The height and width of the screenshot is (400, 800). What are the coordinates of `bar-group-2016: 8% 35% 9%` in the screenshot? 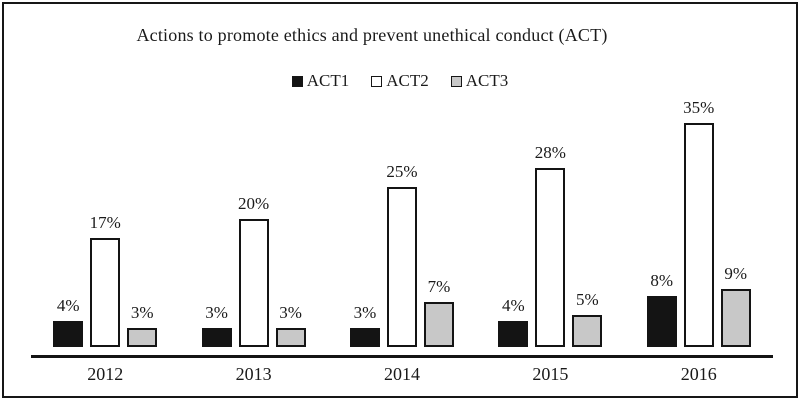 It's located at (698, 222).